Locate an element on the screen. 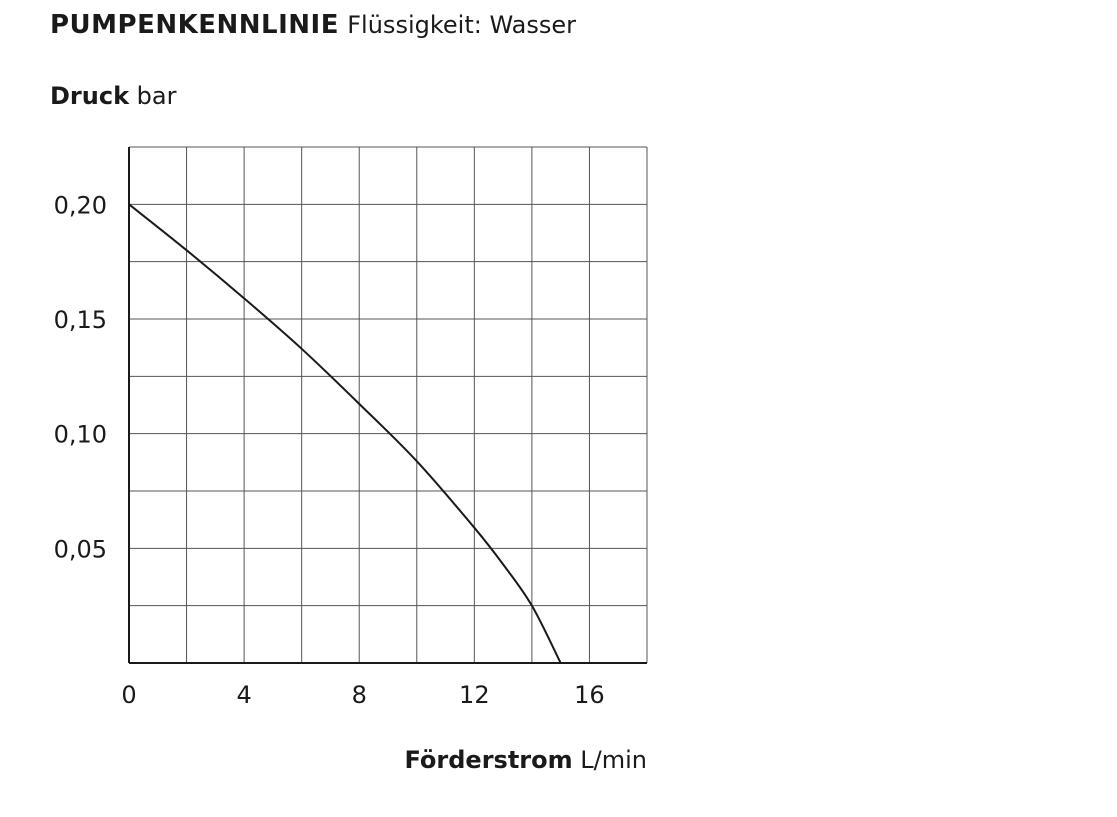  x-tick-label: 16 is located at coordinates (589, 695).